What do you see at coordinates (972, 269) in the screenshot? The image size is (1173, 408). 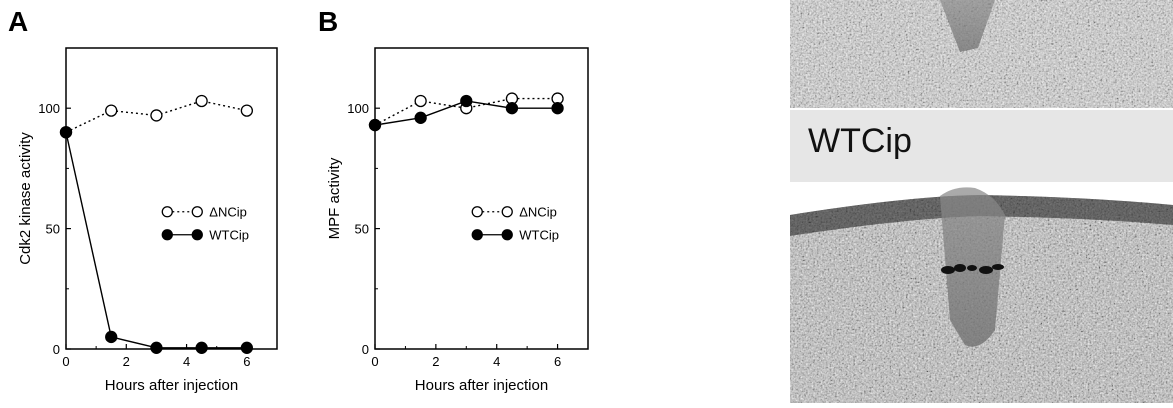 I see `chromosome-marks` at bounding box center [972, 269].